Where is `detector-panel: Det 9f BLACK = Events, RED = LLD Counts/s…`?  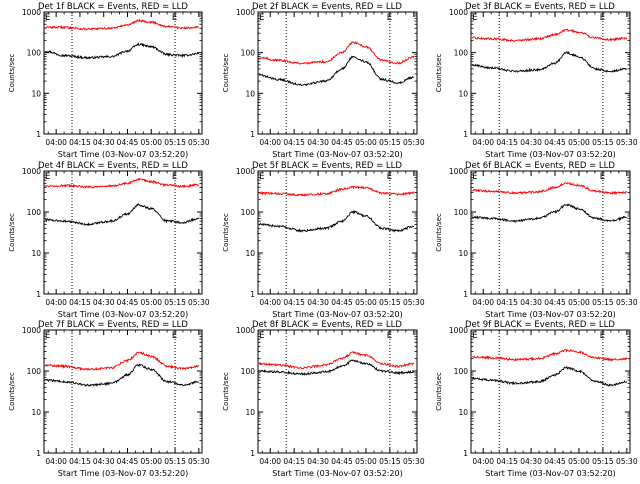
detector-panel: Det 9f BLACK = Events, RED = LLD Counts/s… is located at coordinates (536, 399).